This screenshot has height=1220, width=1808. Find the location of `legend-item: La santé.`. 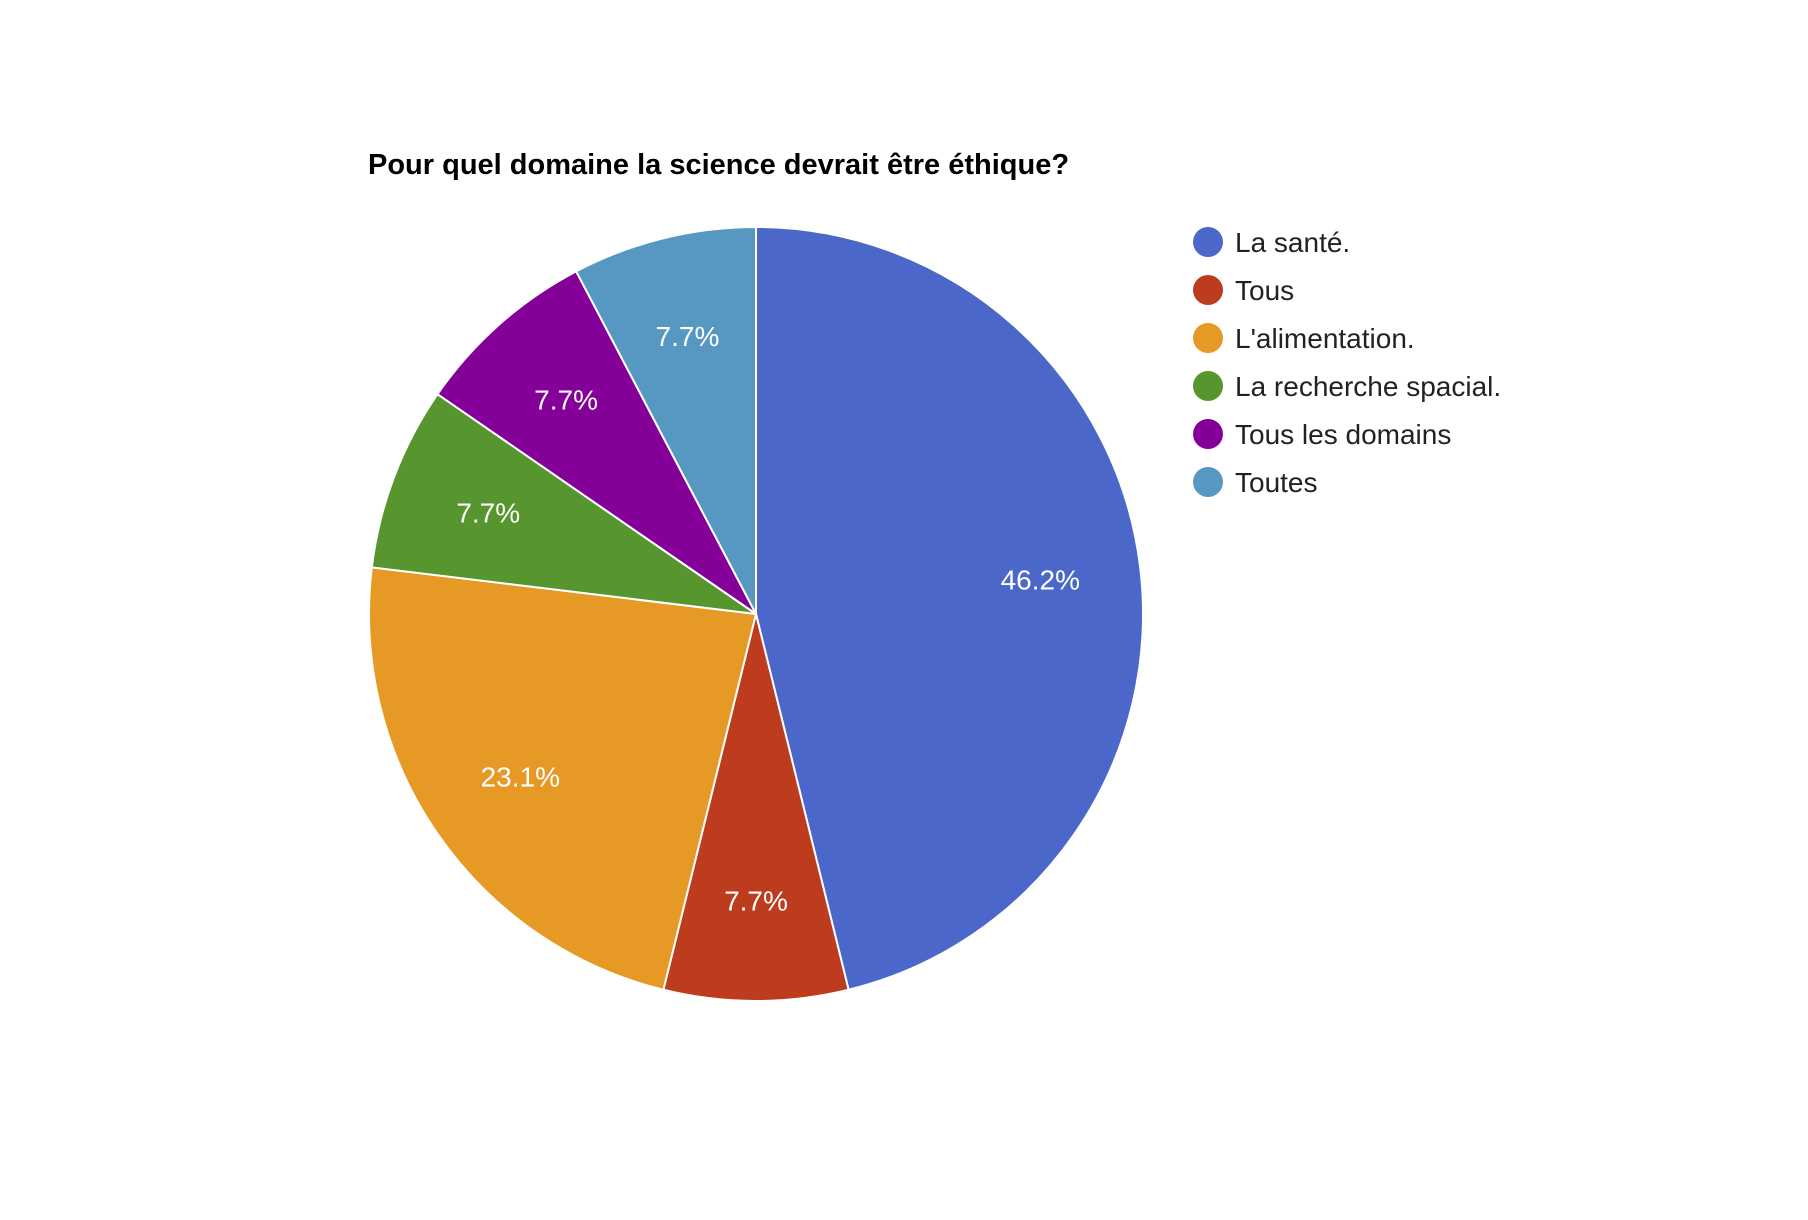

legend-item: La santé. is located at coordinates (1271, 242).